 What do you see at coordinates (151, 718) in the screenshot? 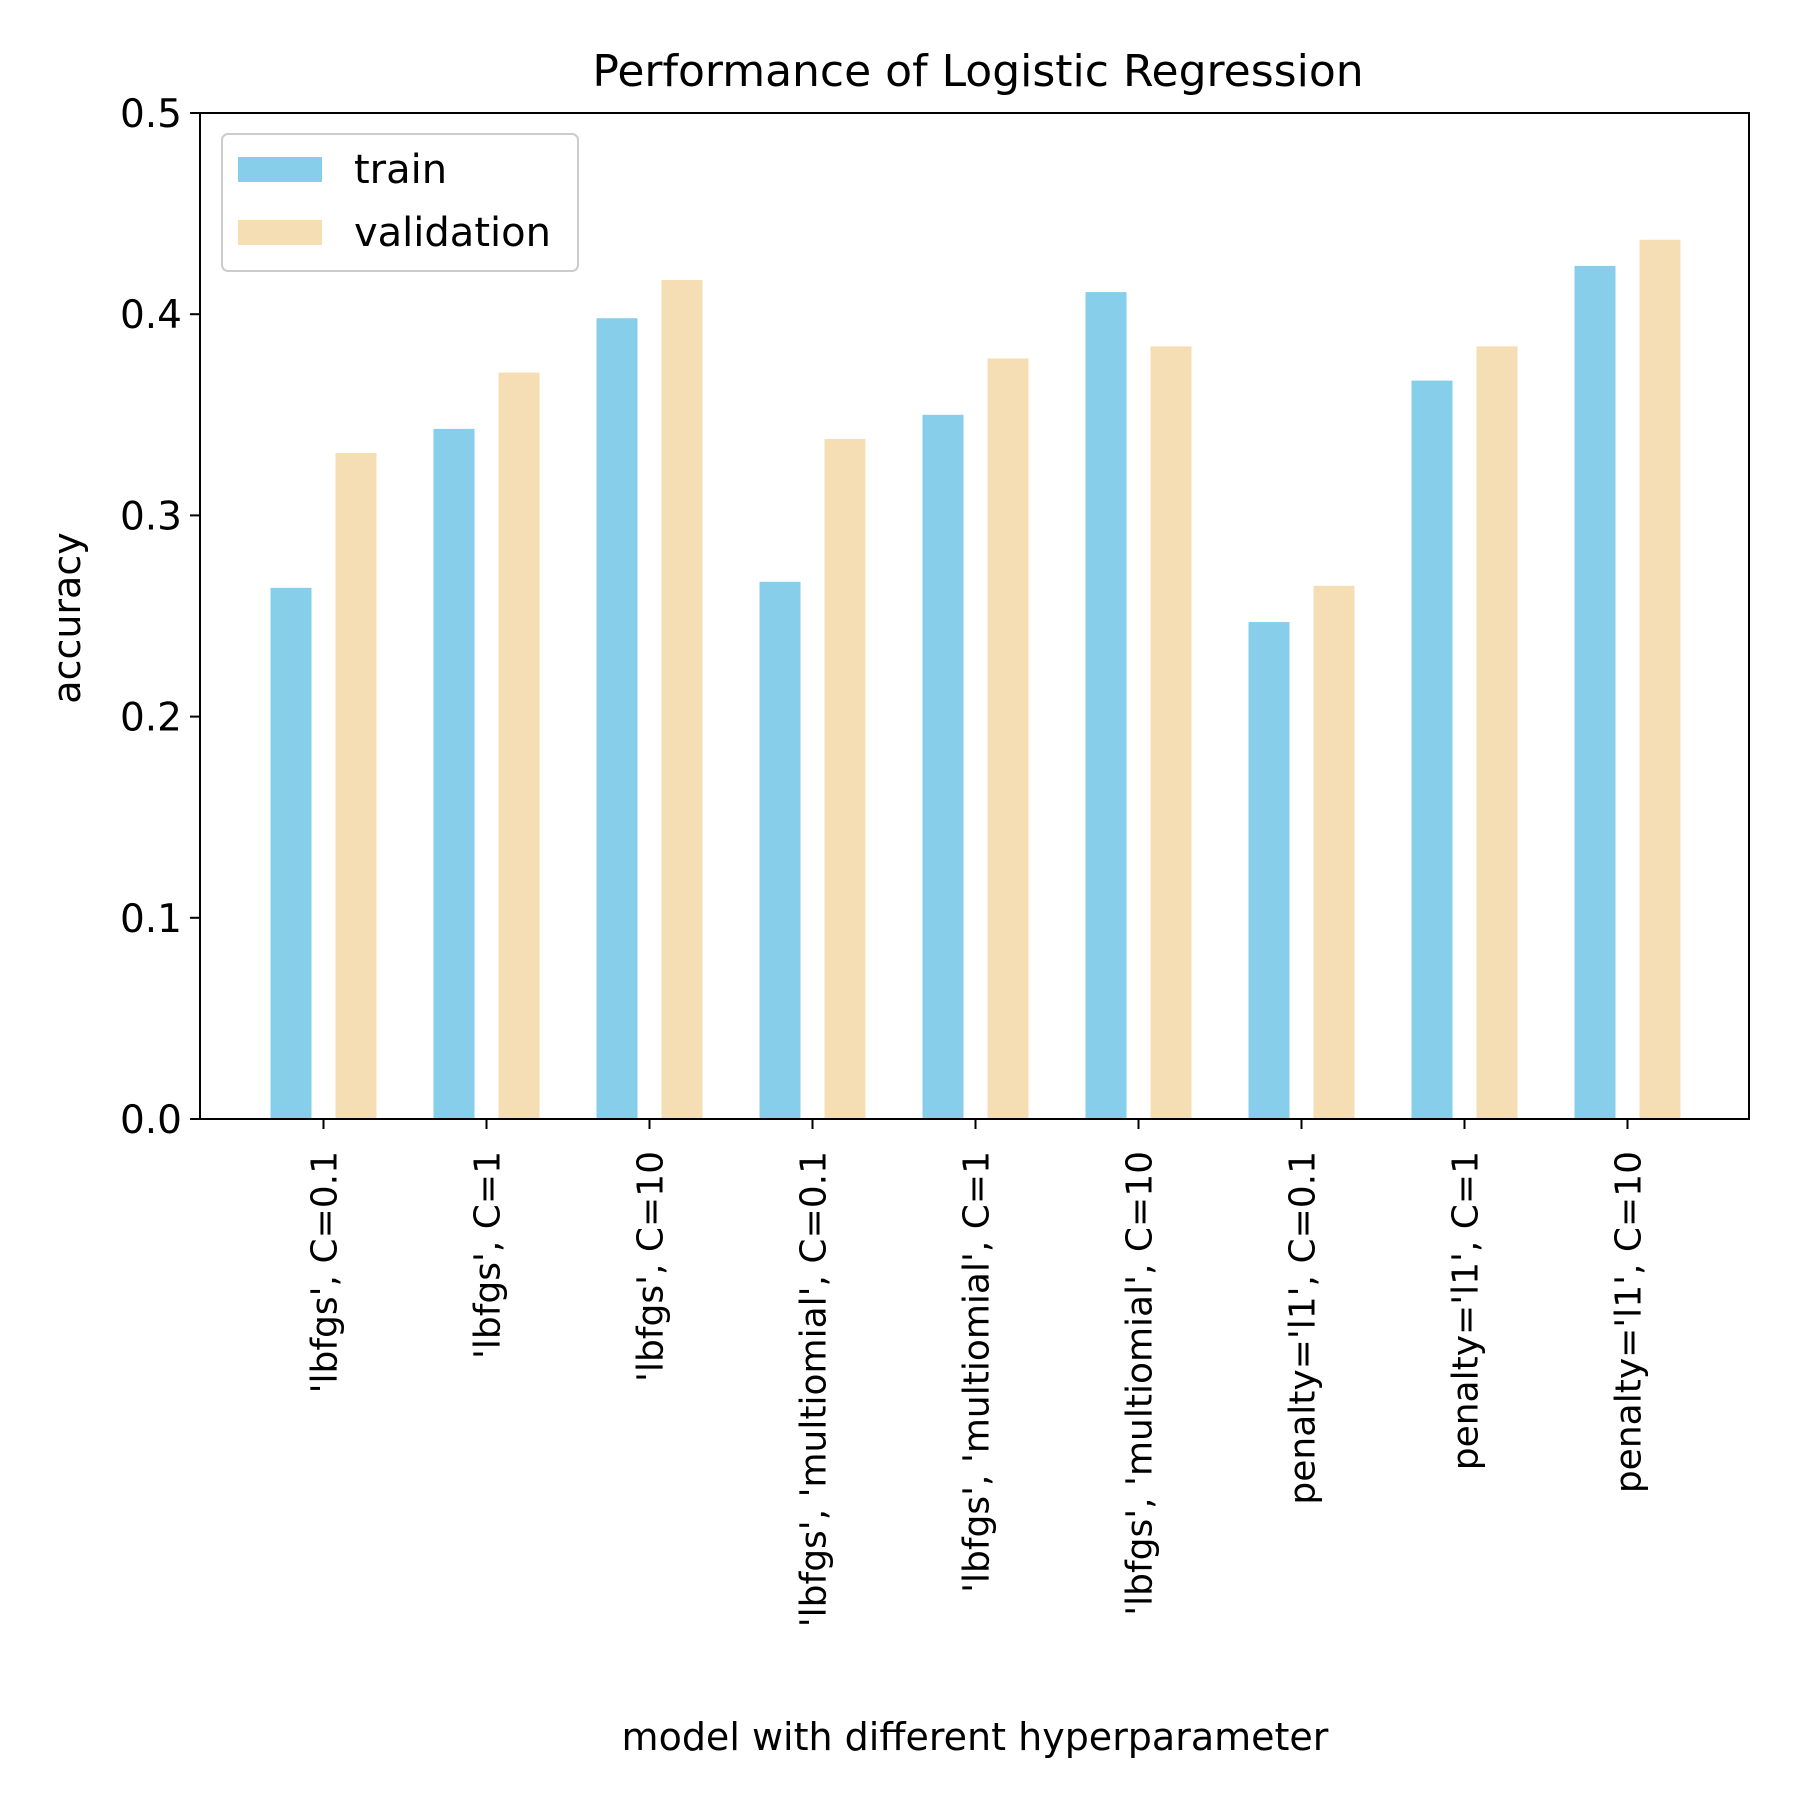
I see `y-tick-label-2: 0.2` at bounding box center [151, 718].